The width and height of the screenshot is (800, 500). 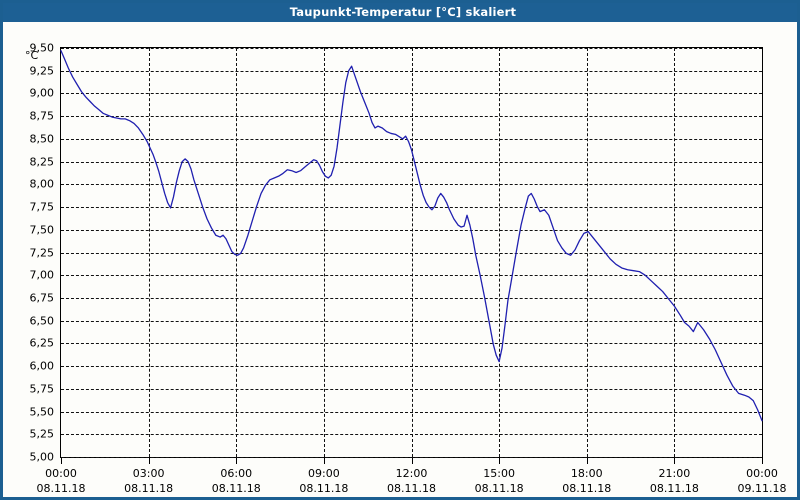 I want to click on x-axis-tick-label: 06:00 08.11.18, so click(x=236, y=481).